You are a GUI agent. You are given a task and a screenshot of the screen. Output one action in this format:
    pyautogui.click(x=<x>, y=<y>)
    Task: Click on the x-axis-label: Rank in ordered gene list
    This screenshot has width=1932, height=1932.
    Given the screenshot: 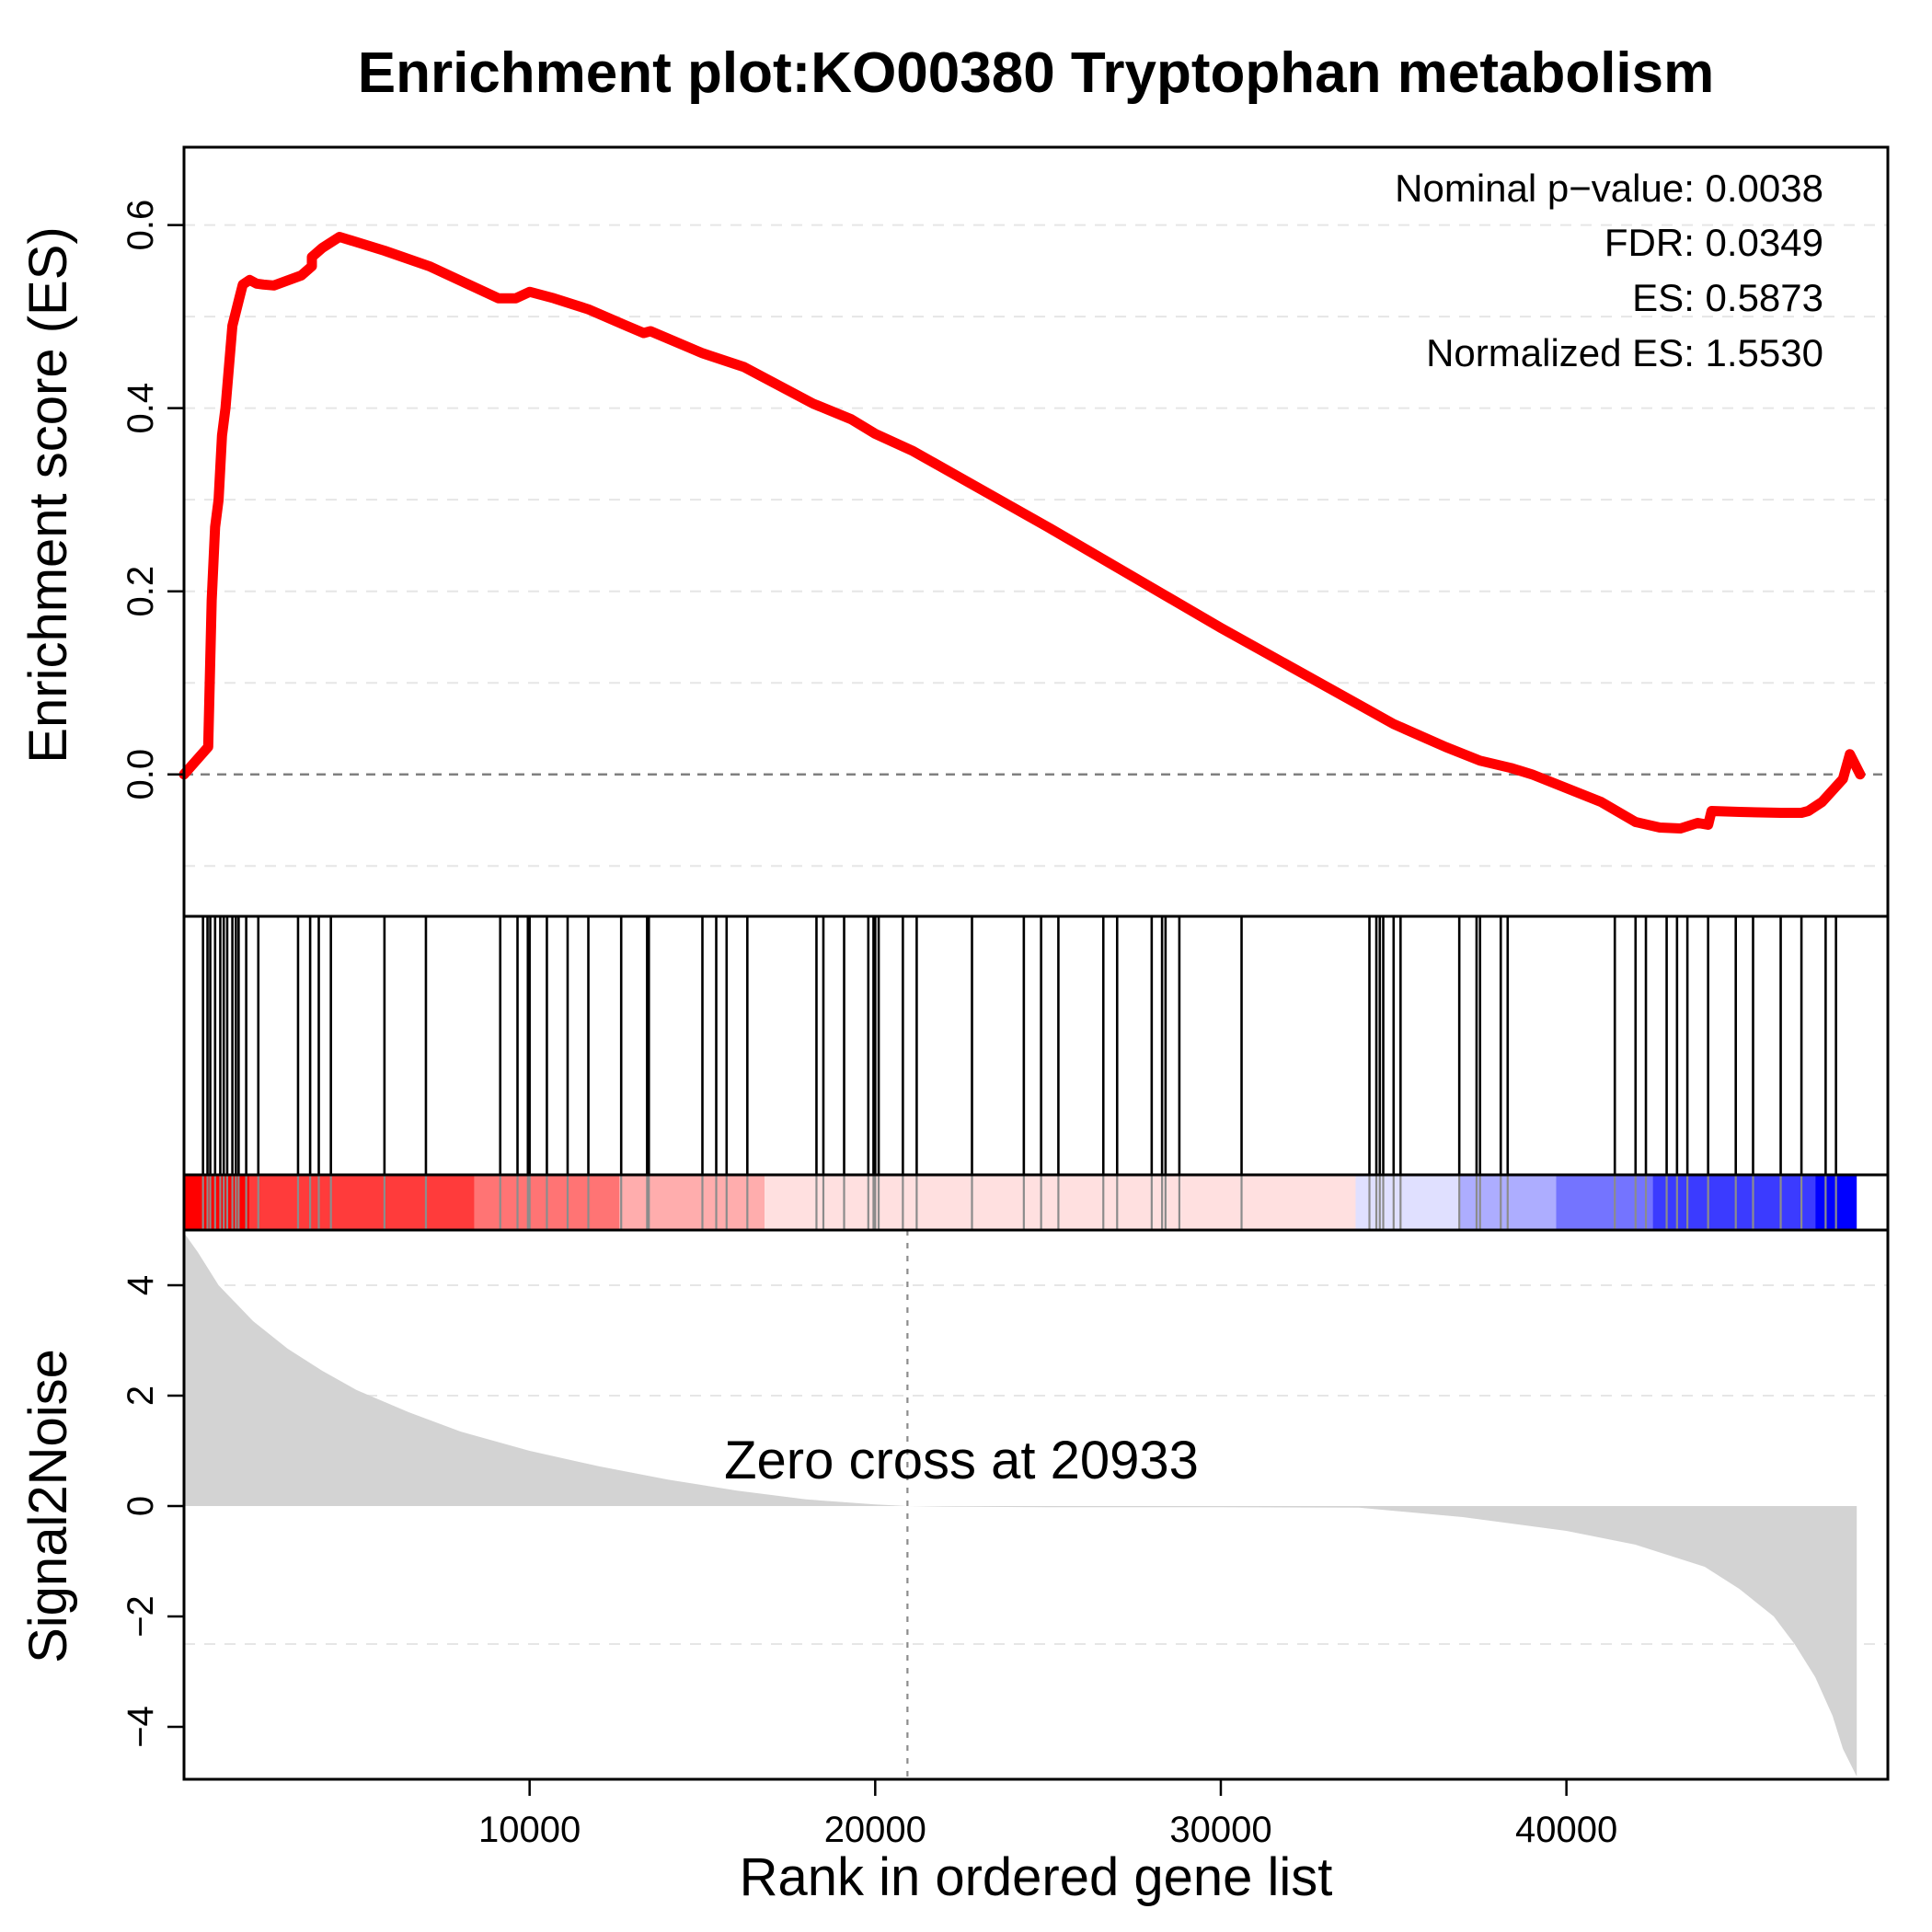 What is the action you would take?
    pyautogui.click(x=1036, y=1877)
    